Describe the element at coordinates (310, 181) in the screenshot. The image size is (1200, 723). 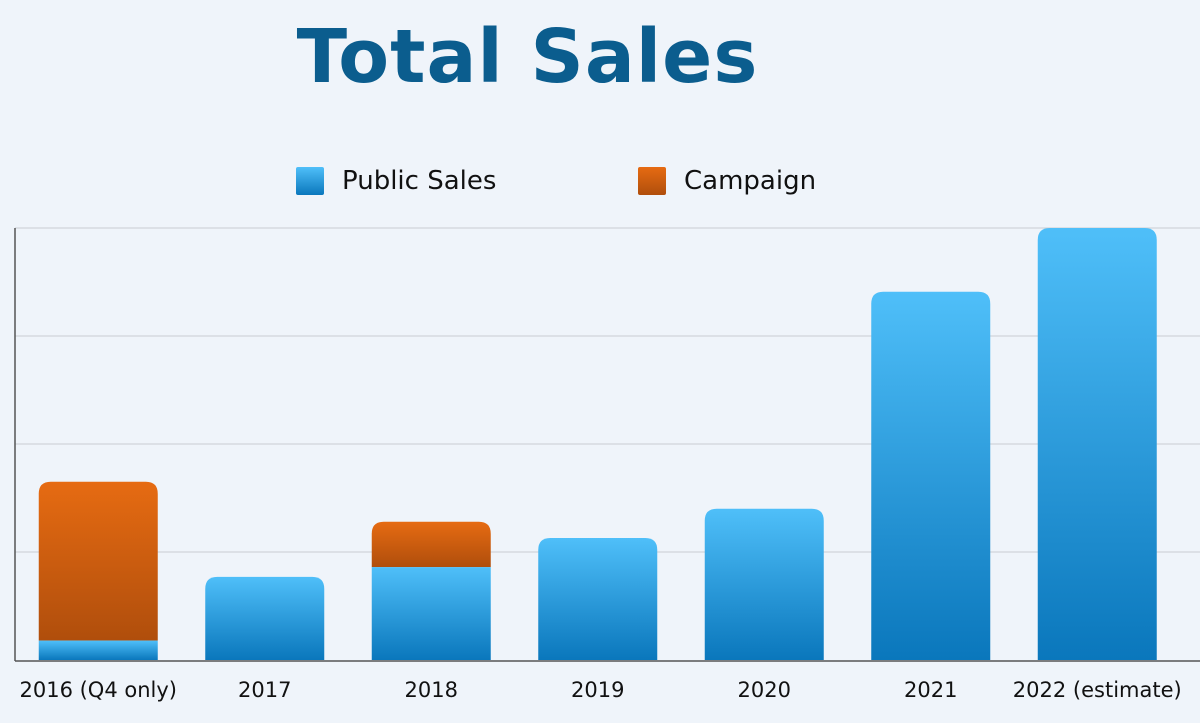
I see `legend-swatch-public-sales` at that location.